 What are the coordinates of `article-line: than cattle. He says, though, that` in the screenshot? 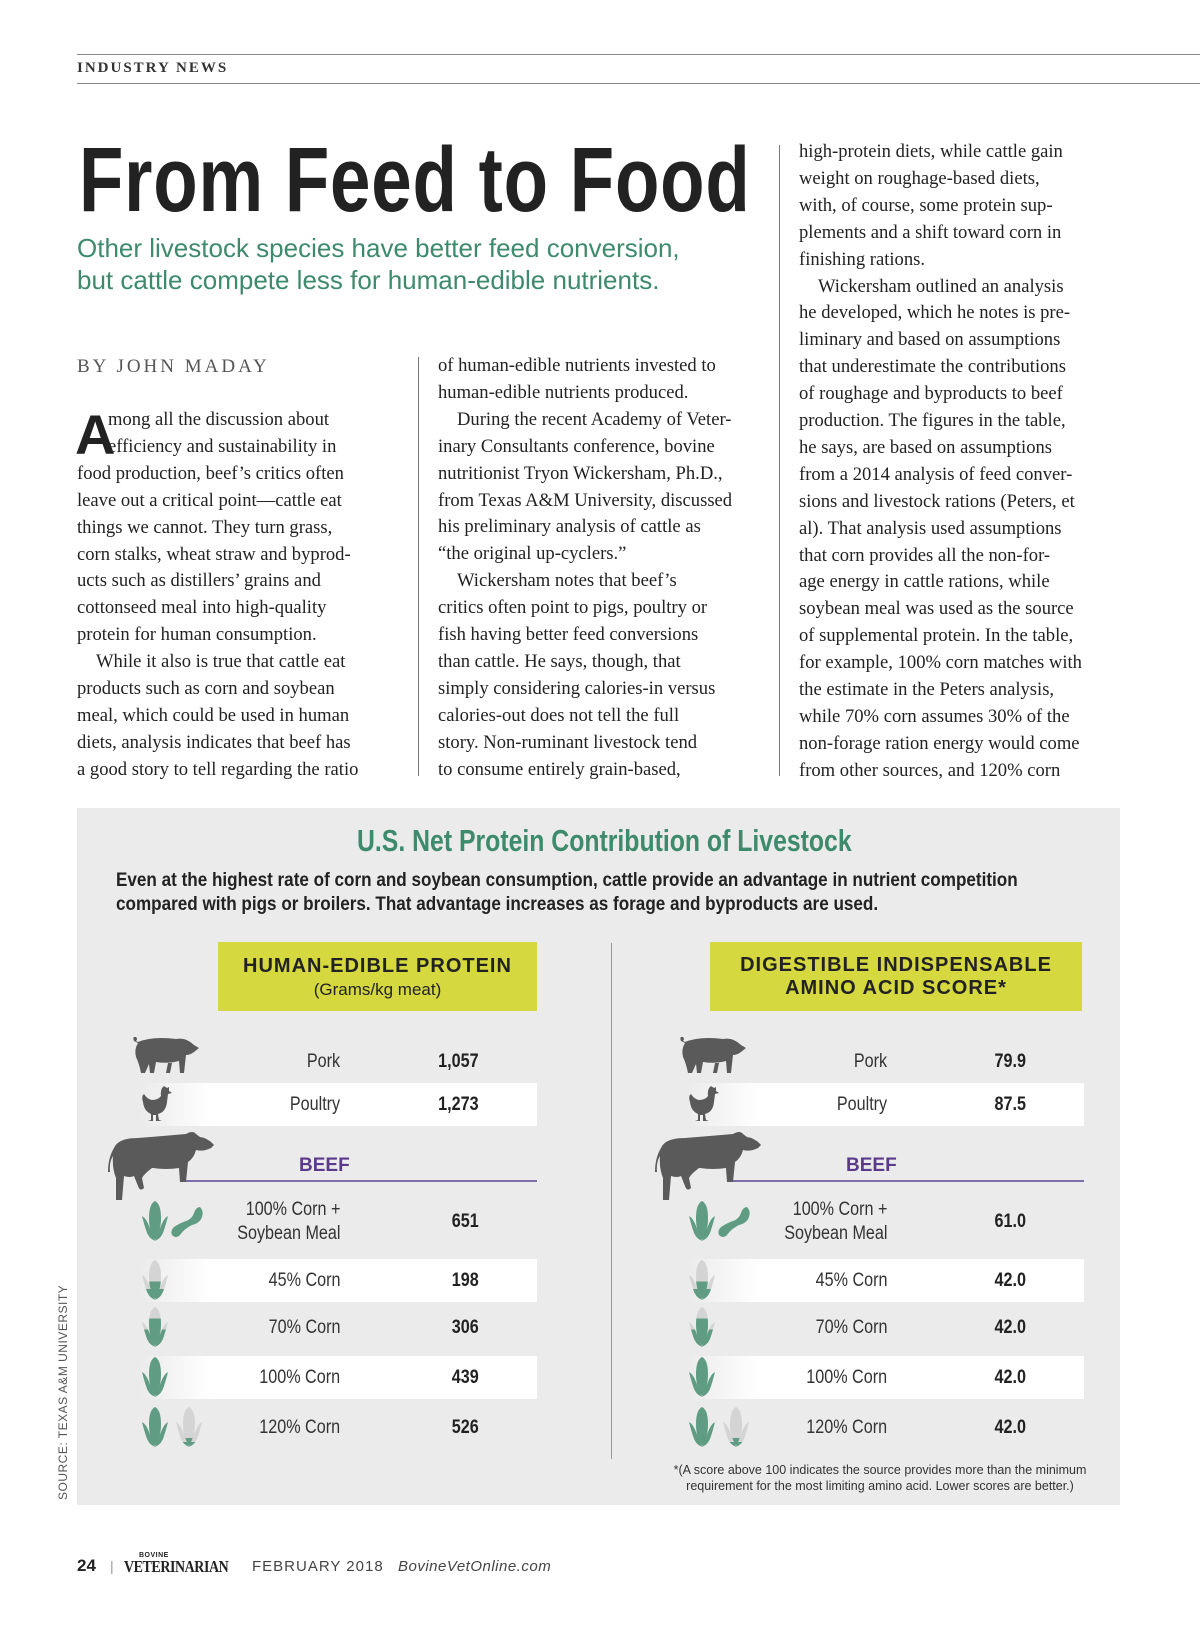 It's located at (559, 661).